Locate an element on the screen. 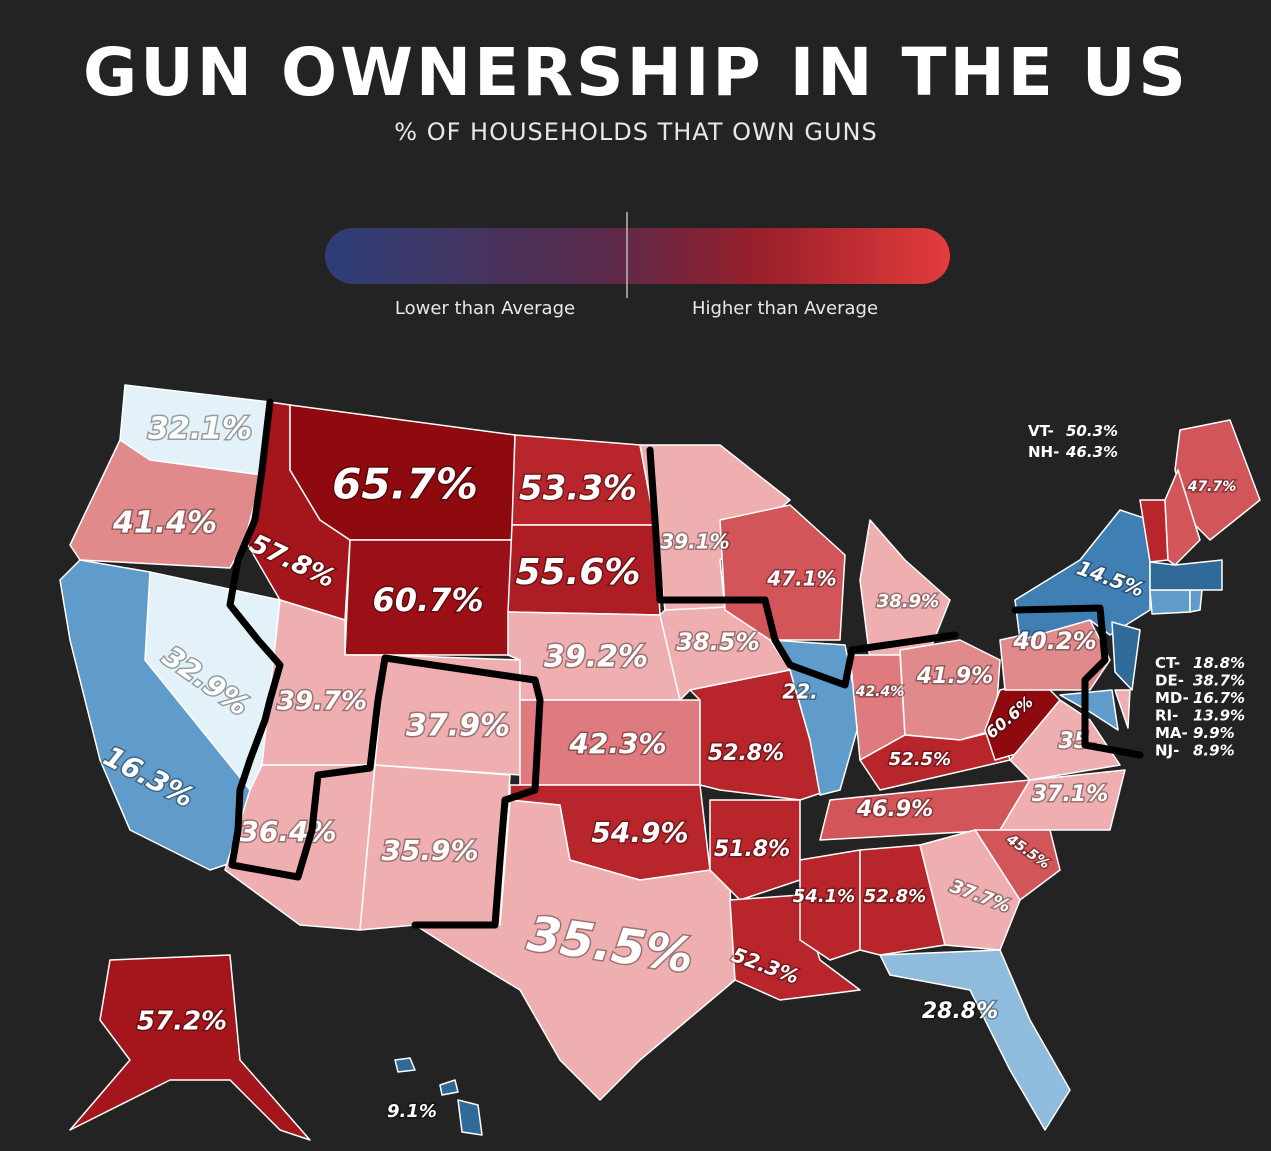  state-abbr: RI- is located at coordinates (1166, 716).